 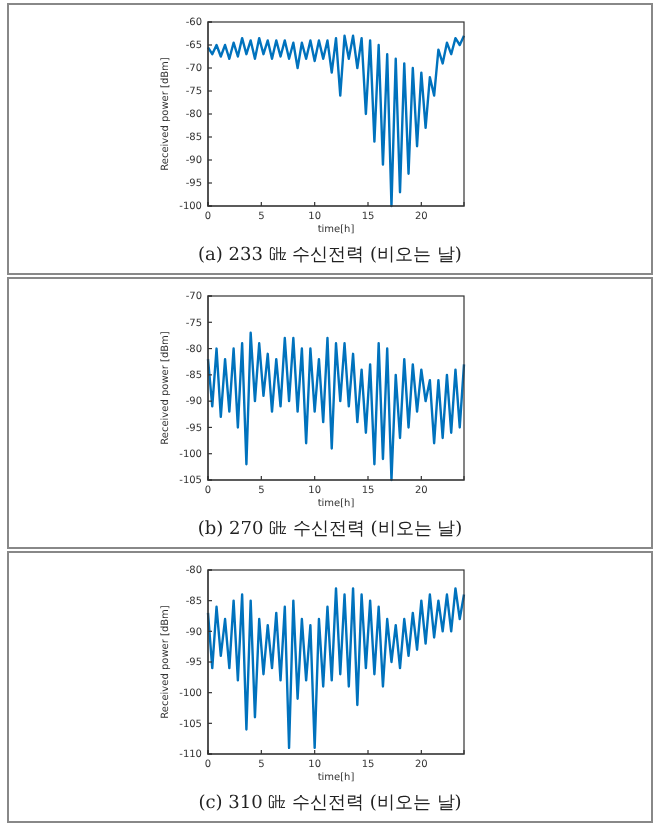 I want to click on text: (a) 233 ㎓ 수신전력 (비오는 날), so click(x=330, y=256).